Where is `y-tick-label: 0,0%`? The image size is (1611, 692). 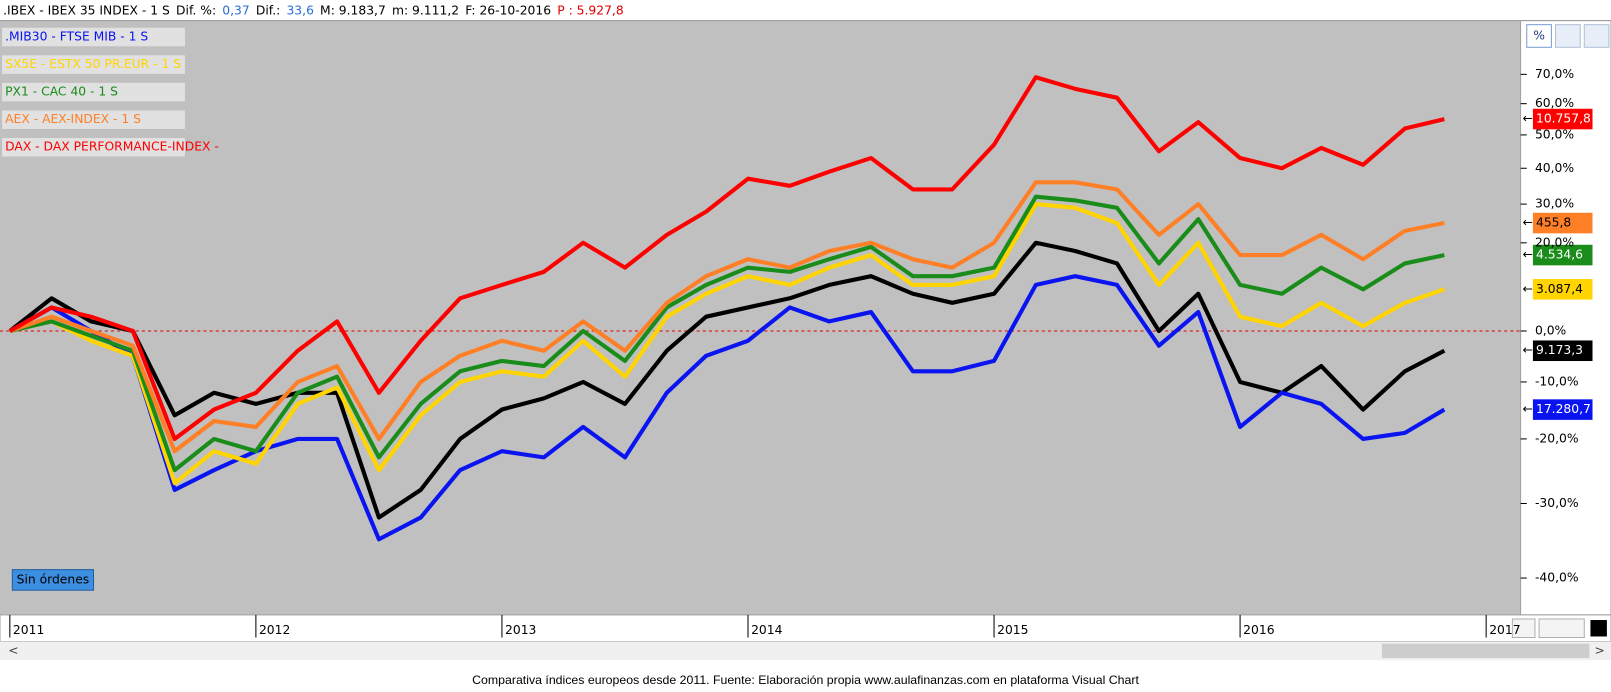
y-tick-label: 0,0% is located at coordinates (1551, 330).